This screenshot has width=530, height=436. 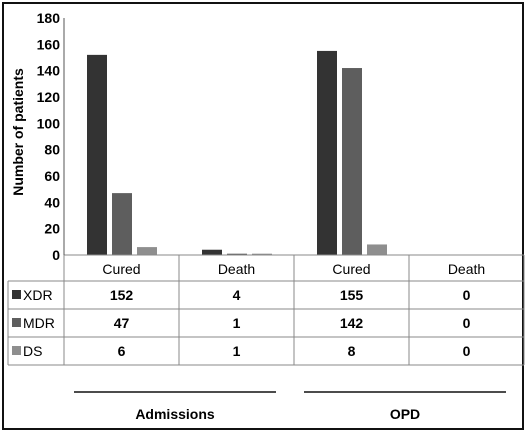 I want to click on legend-swatch-ds, so click(x=16, y=350).